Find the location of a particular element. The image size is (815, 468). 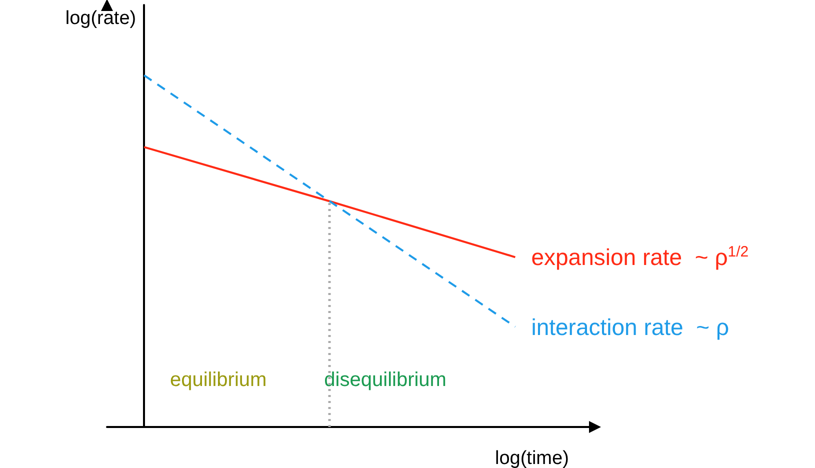

y-axis-title: log(rate) is located at coordinates (100, 18).